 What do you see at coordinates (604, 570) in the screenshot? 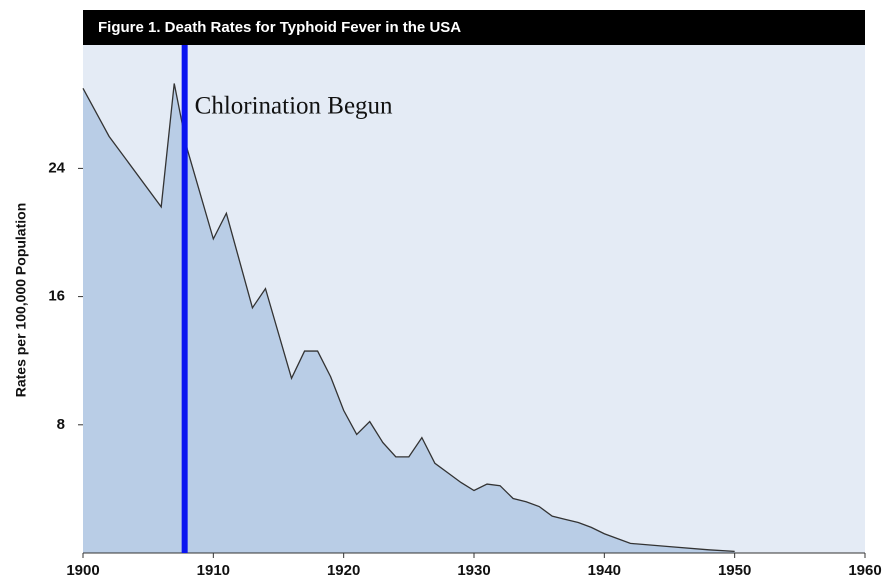
I see `x-tick-label: 1940` at bounding box center [604, 570].